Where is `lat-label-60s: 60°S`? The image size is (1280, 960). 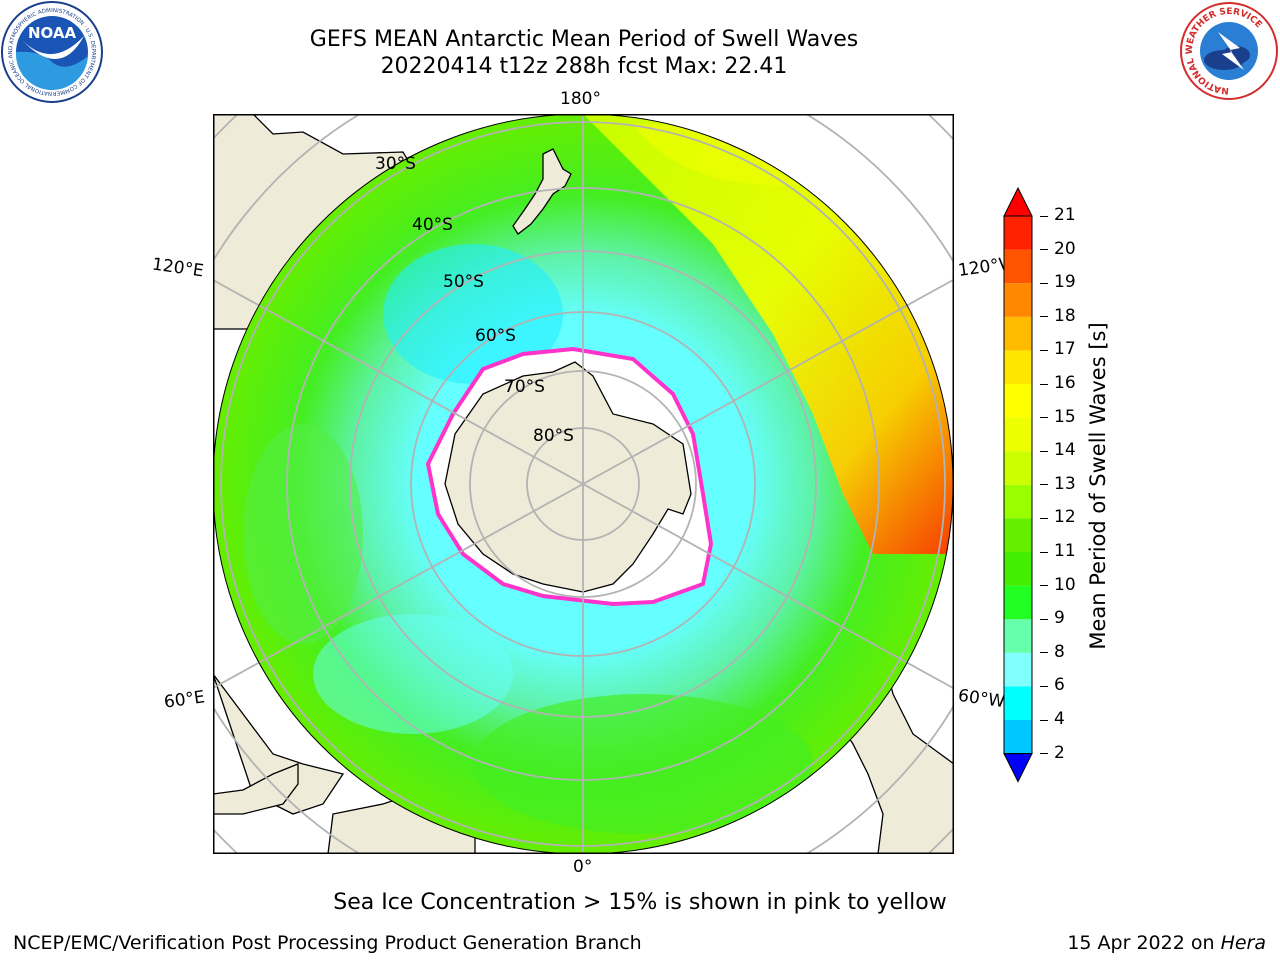 lat-label-60s: 60°S is located at coordinates (495, 336).